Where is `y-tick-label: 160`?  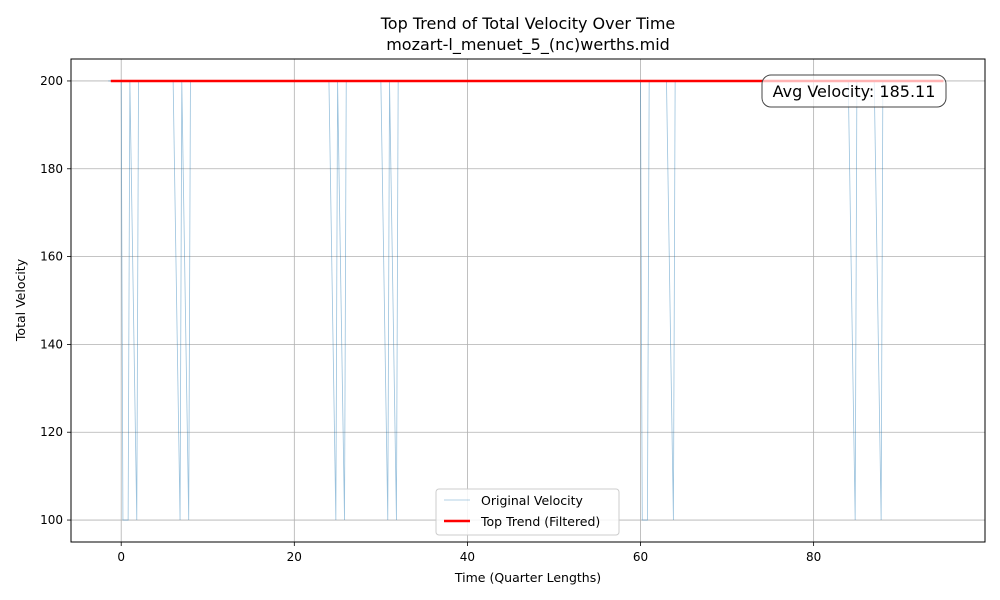
y-tick-label: 160 is located at coordinates (51, 257).